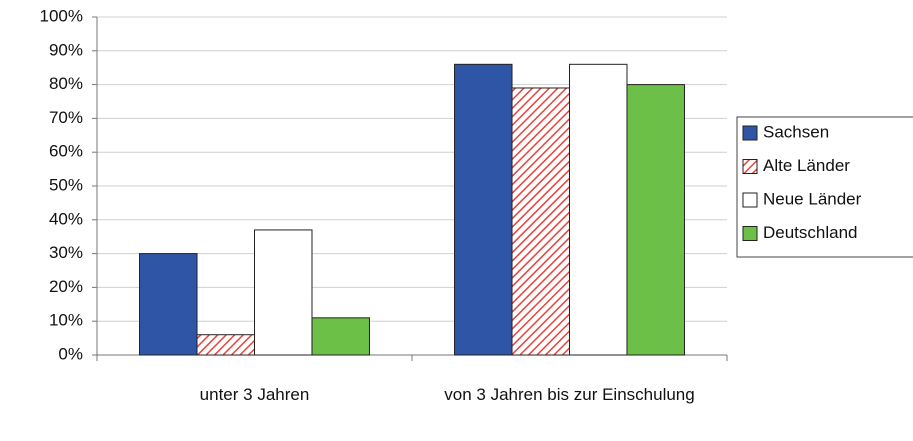 The width and height of the screenshot is (913, 441). Describe the element at coordinates (61, 15) in the screenshot. I see `y-tick-label: 100%` at that location.